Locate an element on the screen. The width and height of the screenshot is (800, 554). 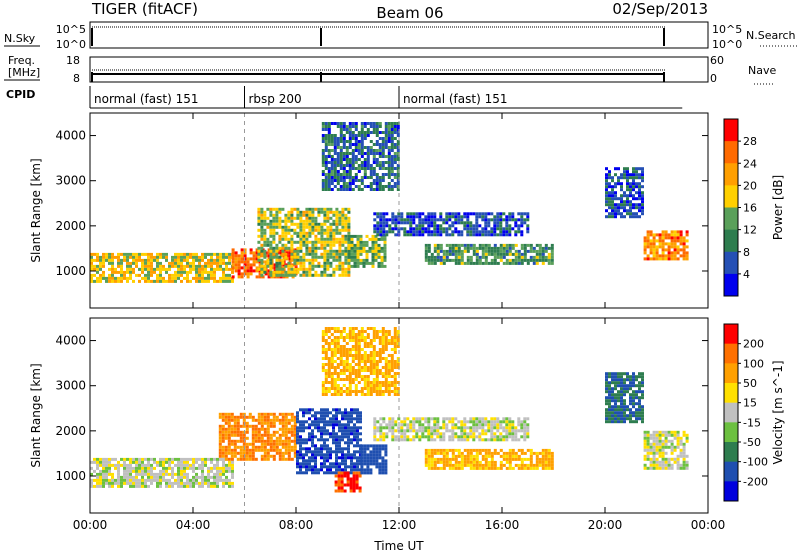
nsky-tick-top: 10^5 is located at coordinates (71, 29).